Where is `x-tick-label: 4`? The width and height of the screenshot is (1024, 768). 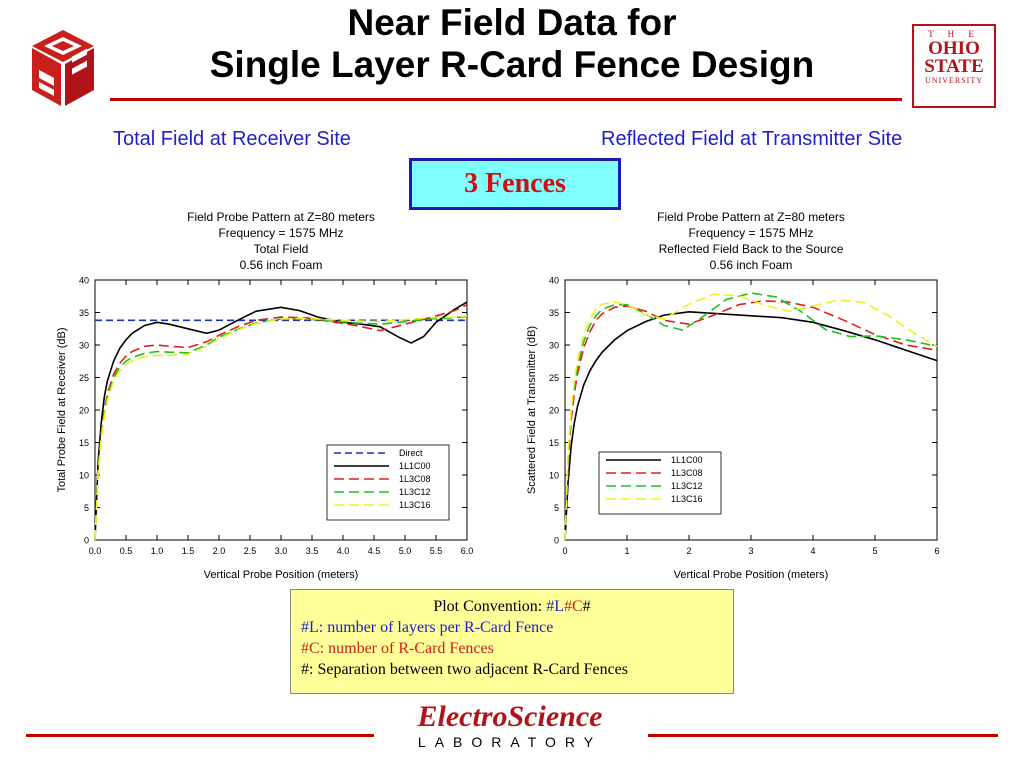
x-tick-label: 4 is located at coordinates (812, 551).